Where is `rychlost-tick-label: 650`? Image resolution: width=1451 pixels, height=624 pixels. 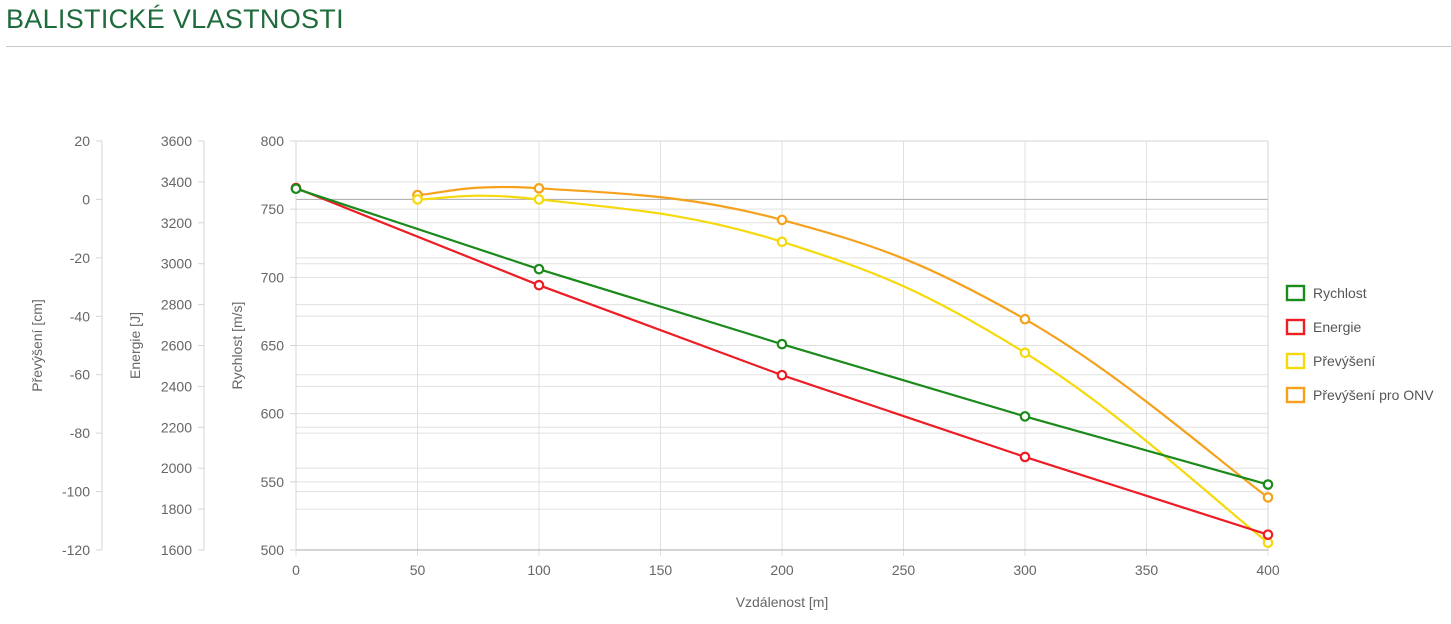
rychlost-tick-label: 650 is located at coordinates (273, 346).